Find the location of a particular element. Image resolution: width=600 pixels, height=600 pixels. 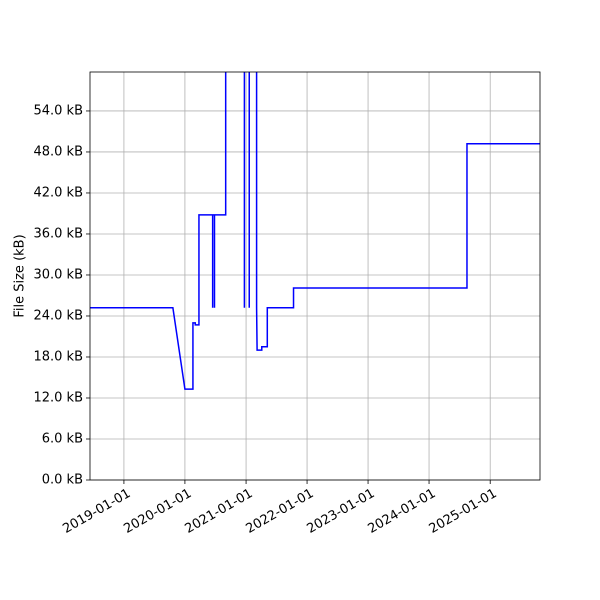

y-tick-label: 30.0 kB is located at coordinates (58, 274).